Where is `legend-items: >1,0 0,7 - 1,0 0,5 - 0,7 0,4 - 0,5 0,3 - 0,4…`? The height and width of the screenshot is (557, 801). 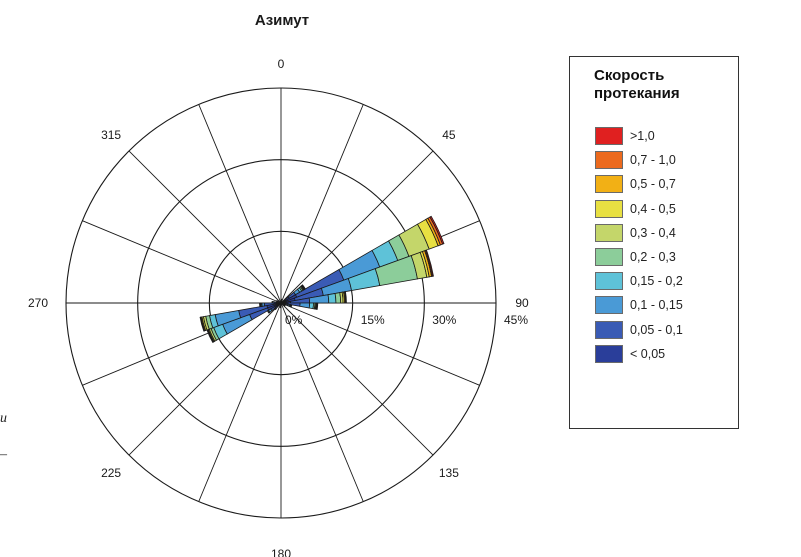 legend-items: >1,0 0,7 - 1,0 0,5 - 0,7 0,4 - 0,5 0,3 - 0,4… is located at coordinates (639, 245).